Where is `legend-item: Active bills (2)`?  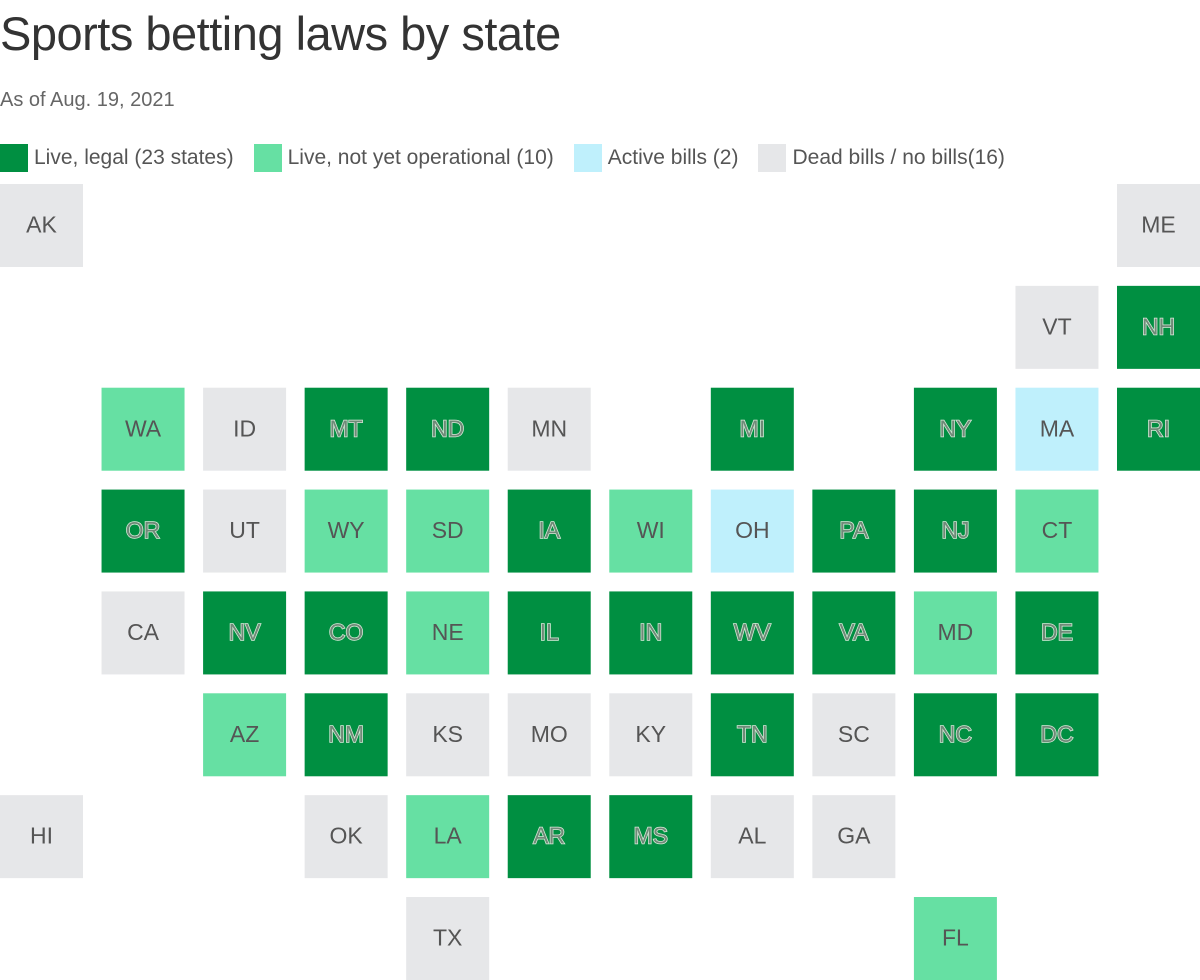 legend-item: Active bills (2) is located at coordinates (656, 158).